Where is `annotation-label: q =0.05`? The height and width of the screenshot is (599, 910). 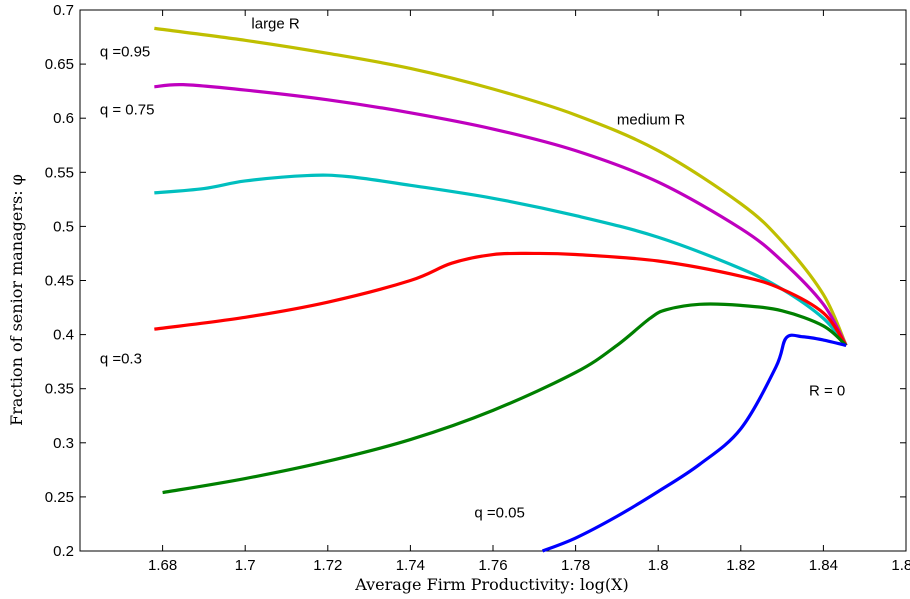
annotation-label: q =0.05 is located at coordinates (499, 512).